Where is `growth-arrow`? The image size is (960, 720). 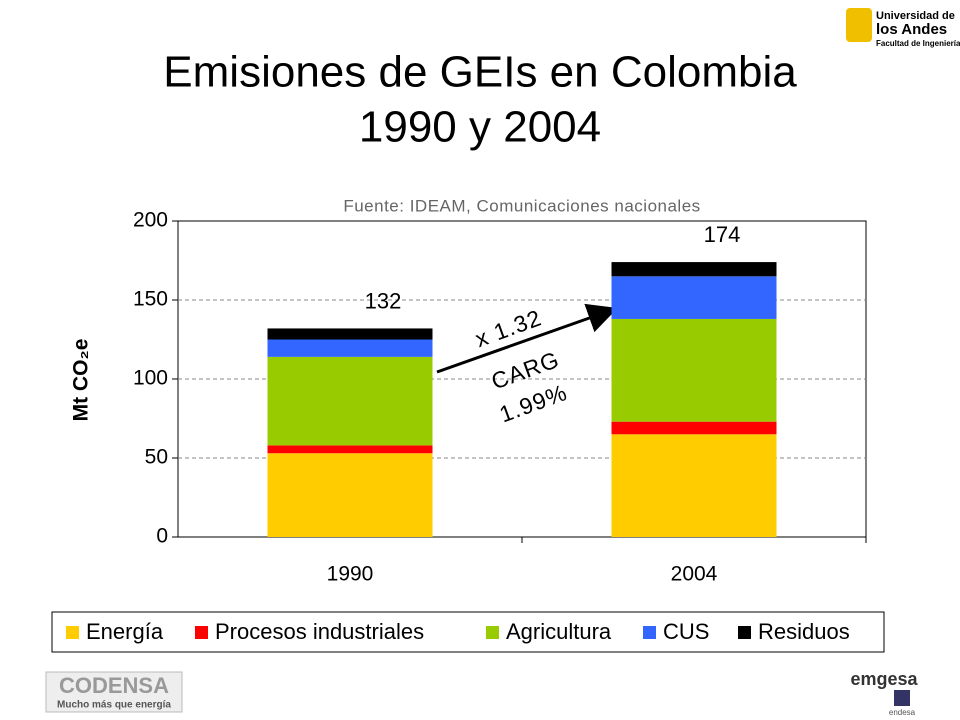
growth-arrow is located at coordinates (527, 338).